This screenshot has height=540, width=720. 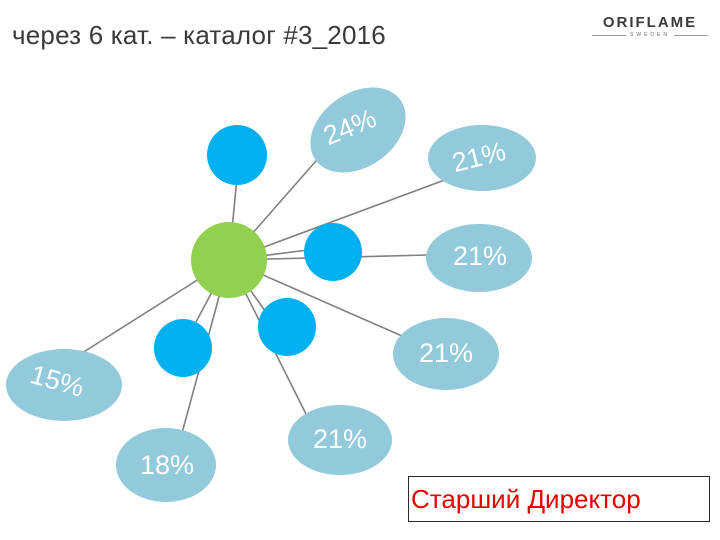 What do you see at coordinates (691, 35) in the screenshot?
I see `logo-rule-right` at bounding box center [691, 35].